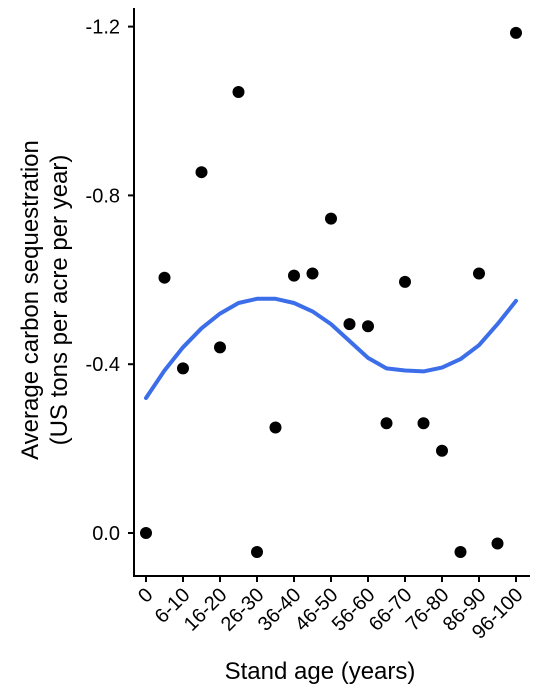 Image resolution: width=538 pixels, height=692 pixels. I want to click on y-axis-title-line-2: (US tons per acre per year), so click(59, 300).